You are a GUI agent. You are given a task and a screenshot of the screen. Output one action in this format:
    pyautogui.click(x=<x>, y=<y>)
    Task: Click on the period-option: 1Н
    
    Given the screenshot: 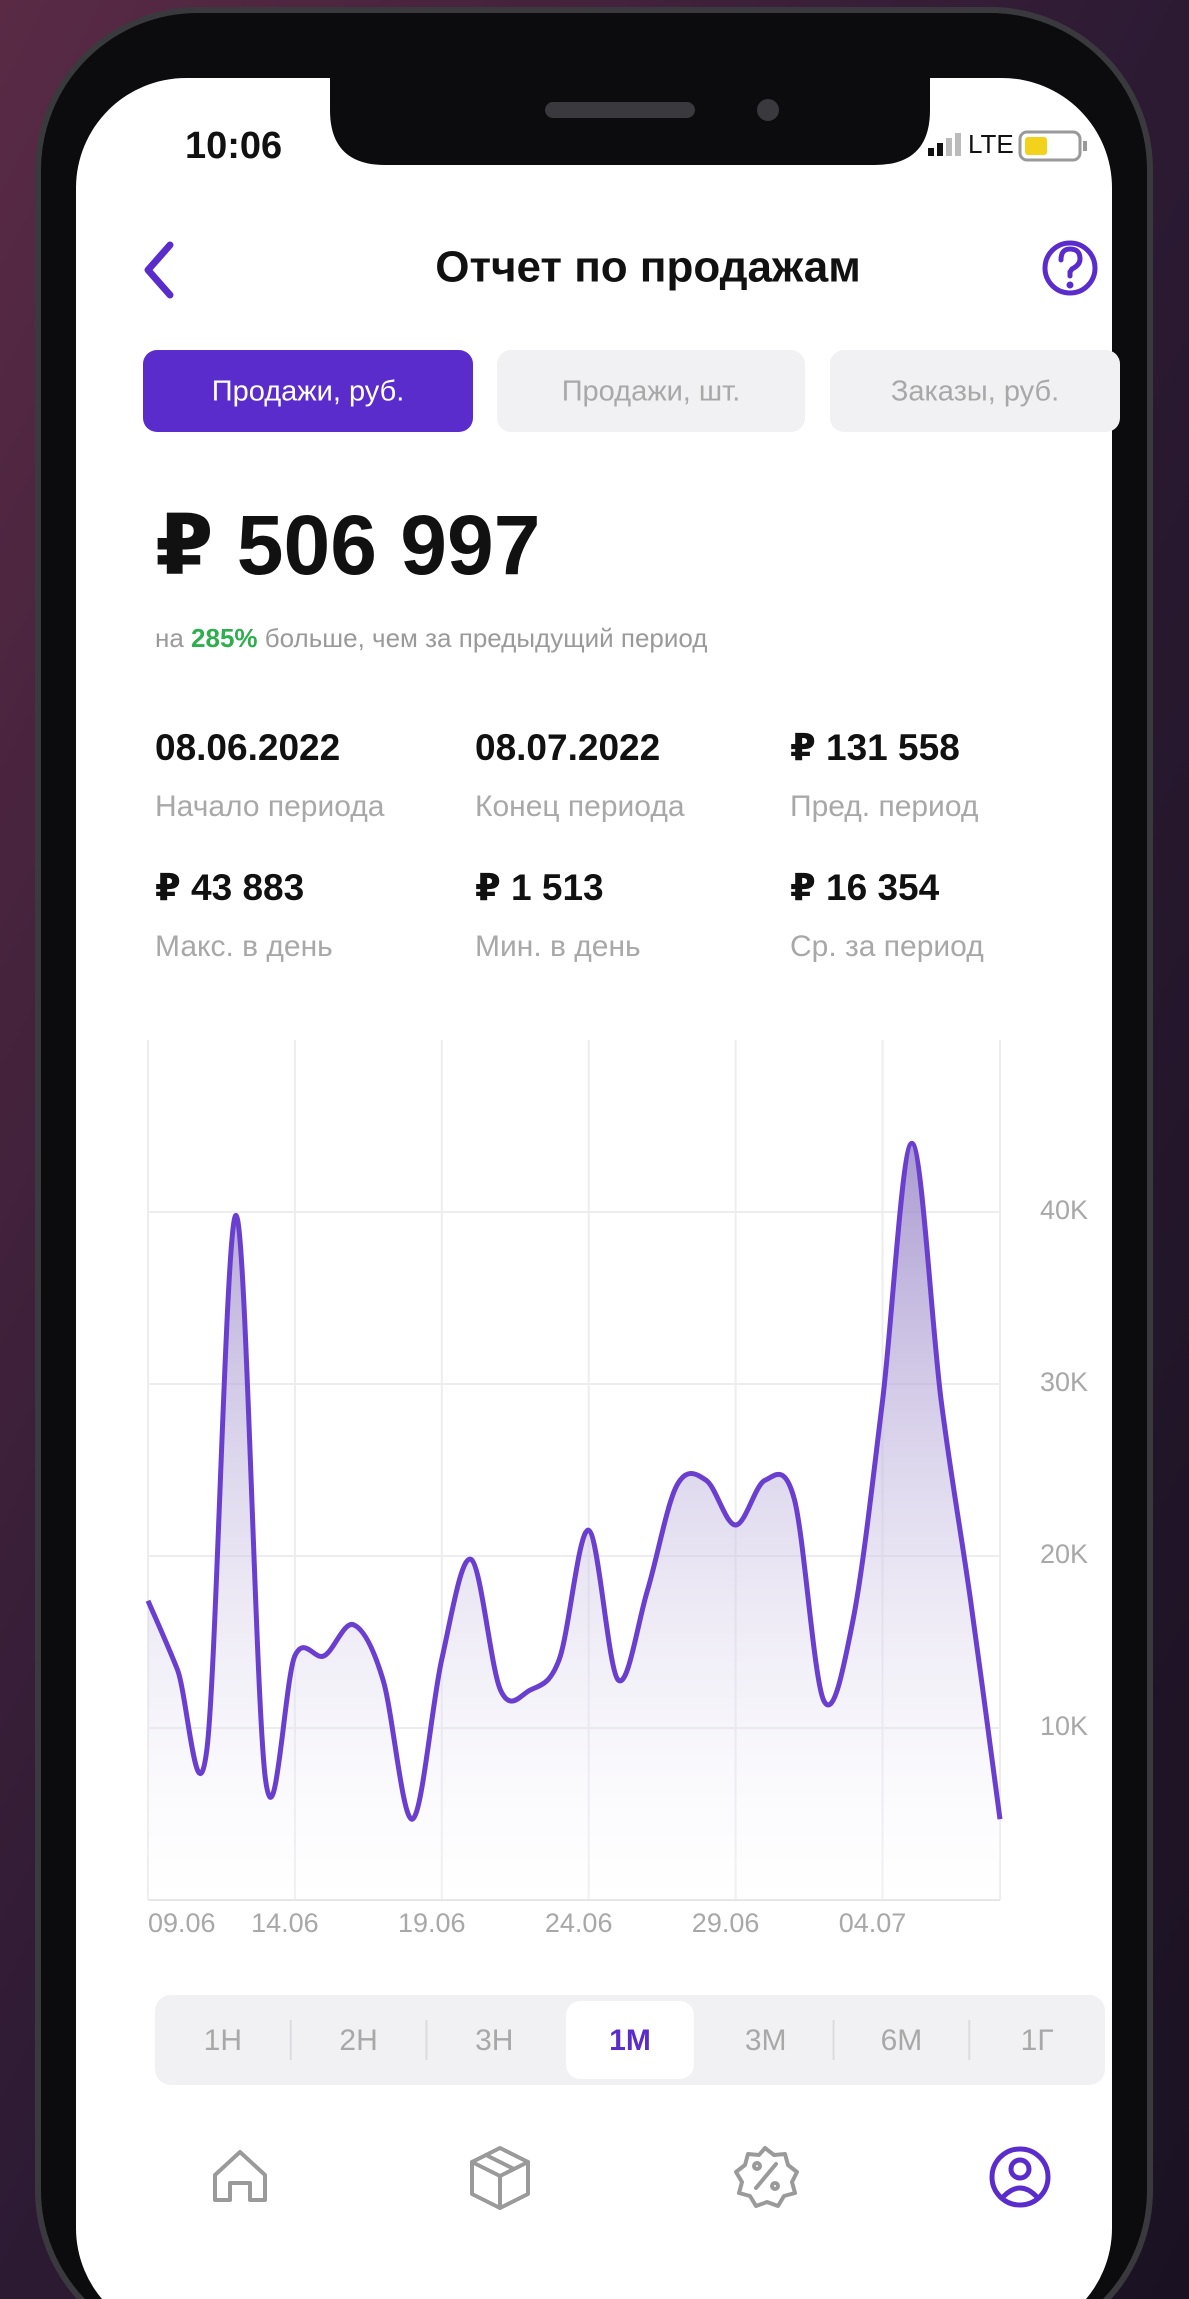 What is the action you would take?
    pyautogui.click(x=223, y=2040)
    